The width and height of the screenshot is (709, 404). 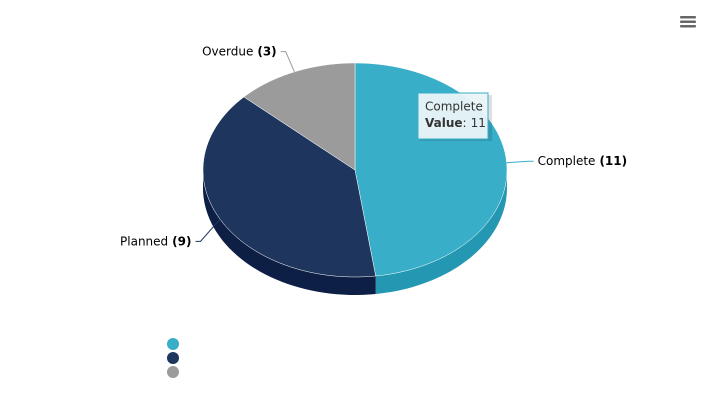 What do you see at coordinates (567, 161) in the screenshot?
I see `label-category: Complete` at bounding box center [567, 161].